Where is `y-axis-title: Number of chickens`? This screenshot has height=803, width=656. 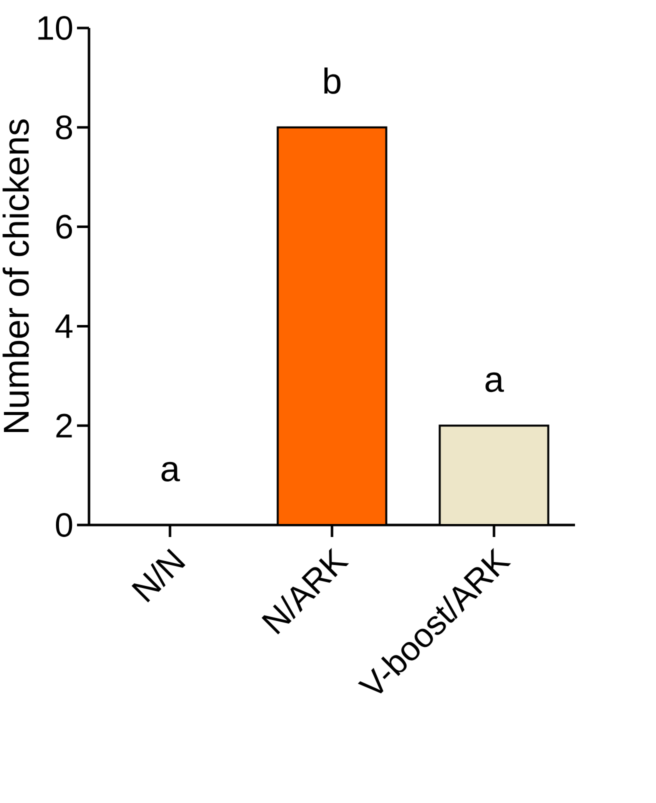
y-axis-title: Number of chickens is located at coordinates (15, 275).